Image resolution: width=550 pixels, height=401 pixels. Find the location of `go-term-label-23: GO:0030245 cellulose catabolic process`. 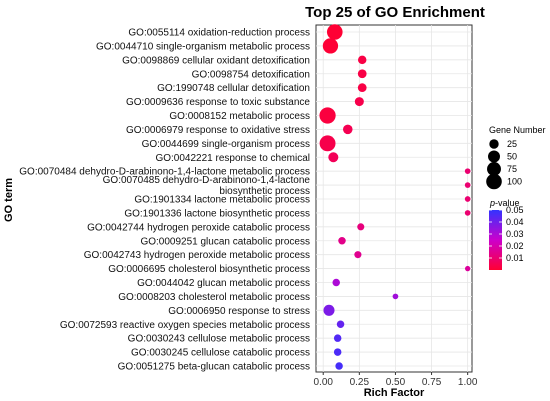

go-term-label-23: GO:0030245 cellulose catabolic process is located at coordinates (220, 353).